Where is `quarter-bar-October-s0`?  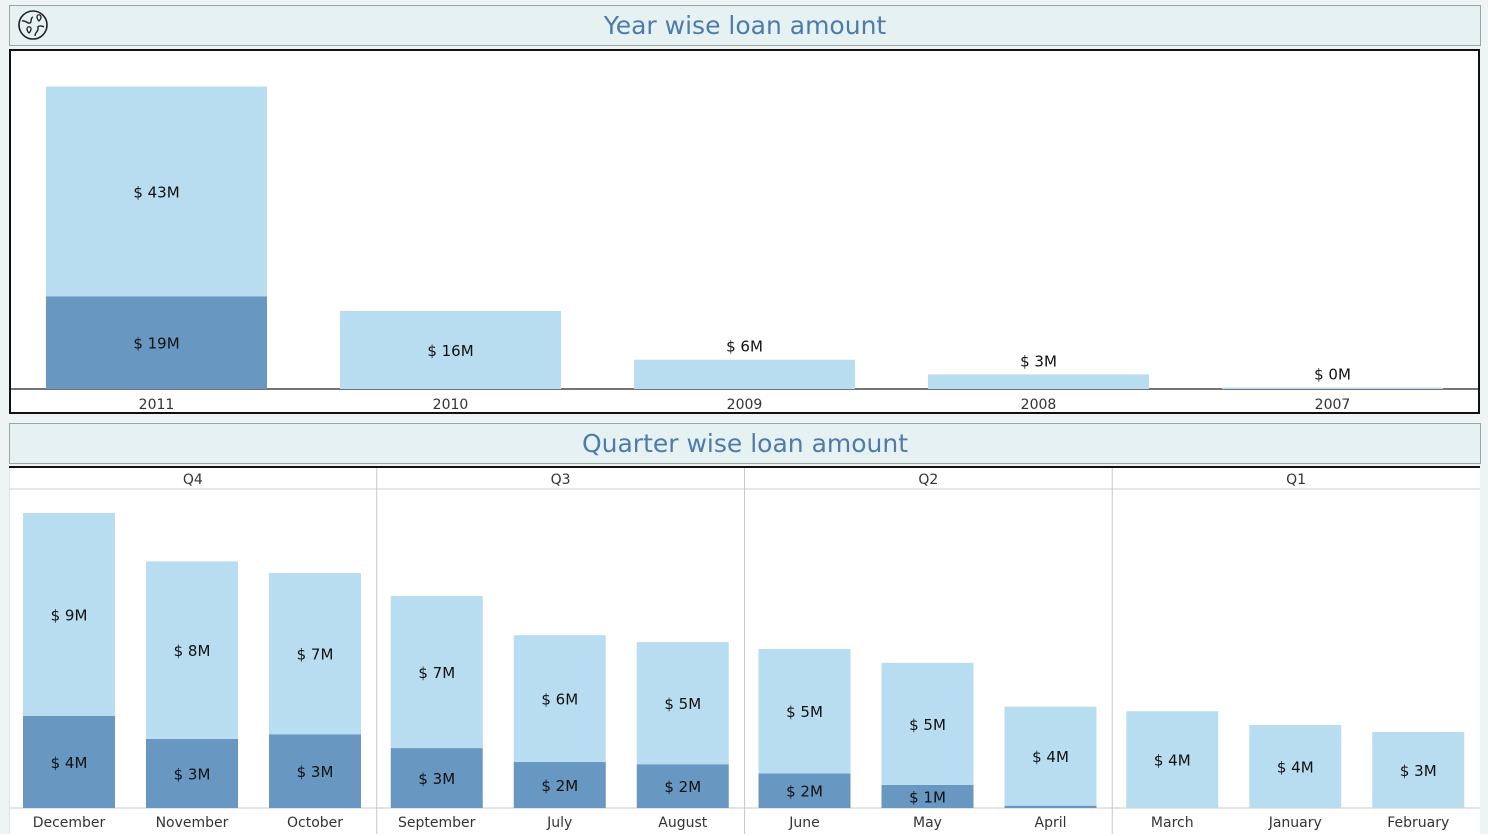 quarter-bar-October-s0 is located at coordinates (315, 771).